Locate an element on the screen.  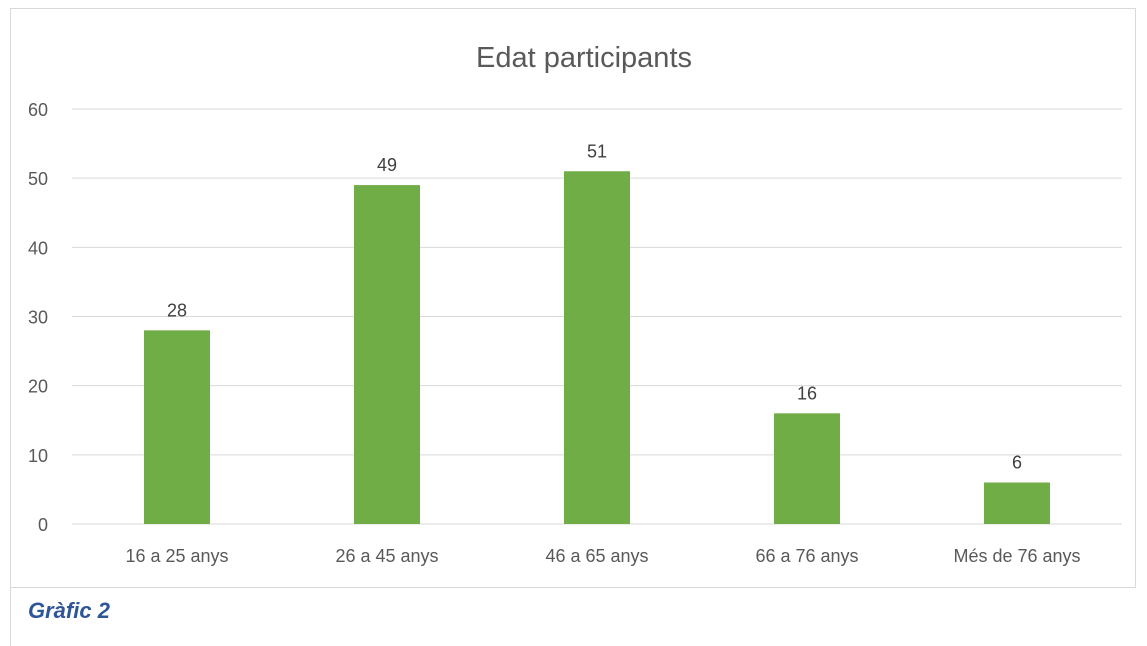
y-tick-label: 60 is located at coordinates (38, 110).